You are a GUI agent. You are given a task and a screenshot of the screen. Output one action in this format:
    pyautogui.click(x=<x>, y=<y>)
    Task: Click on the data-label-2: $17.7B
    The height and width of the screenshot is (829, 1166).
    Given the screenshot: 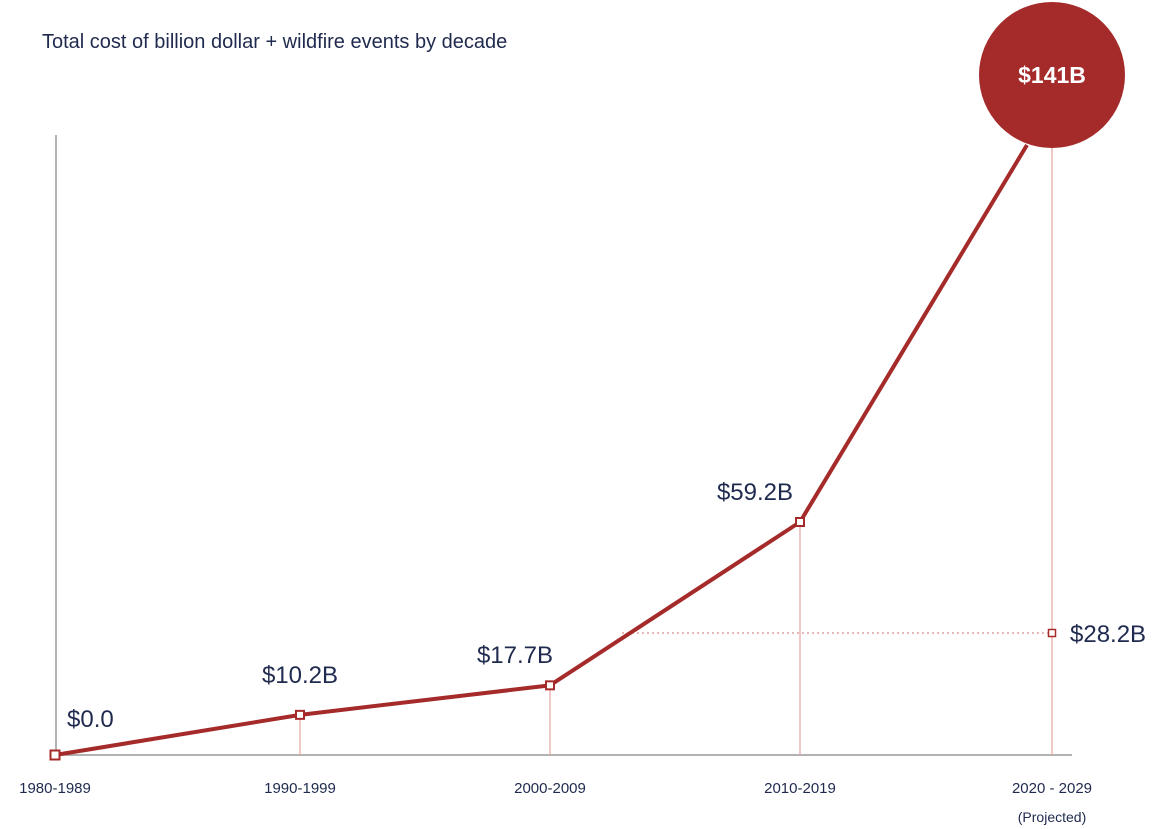 What is the action you would take?
    pyautogui.click(x=515, y=655)
    